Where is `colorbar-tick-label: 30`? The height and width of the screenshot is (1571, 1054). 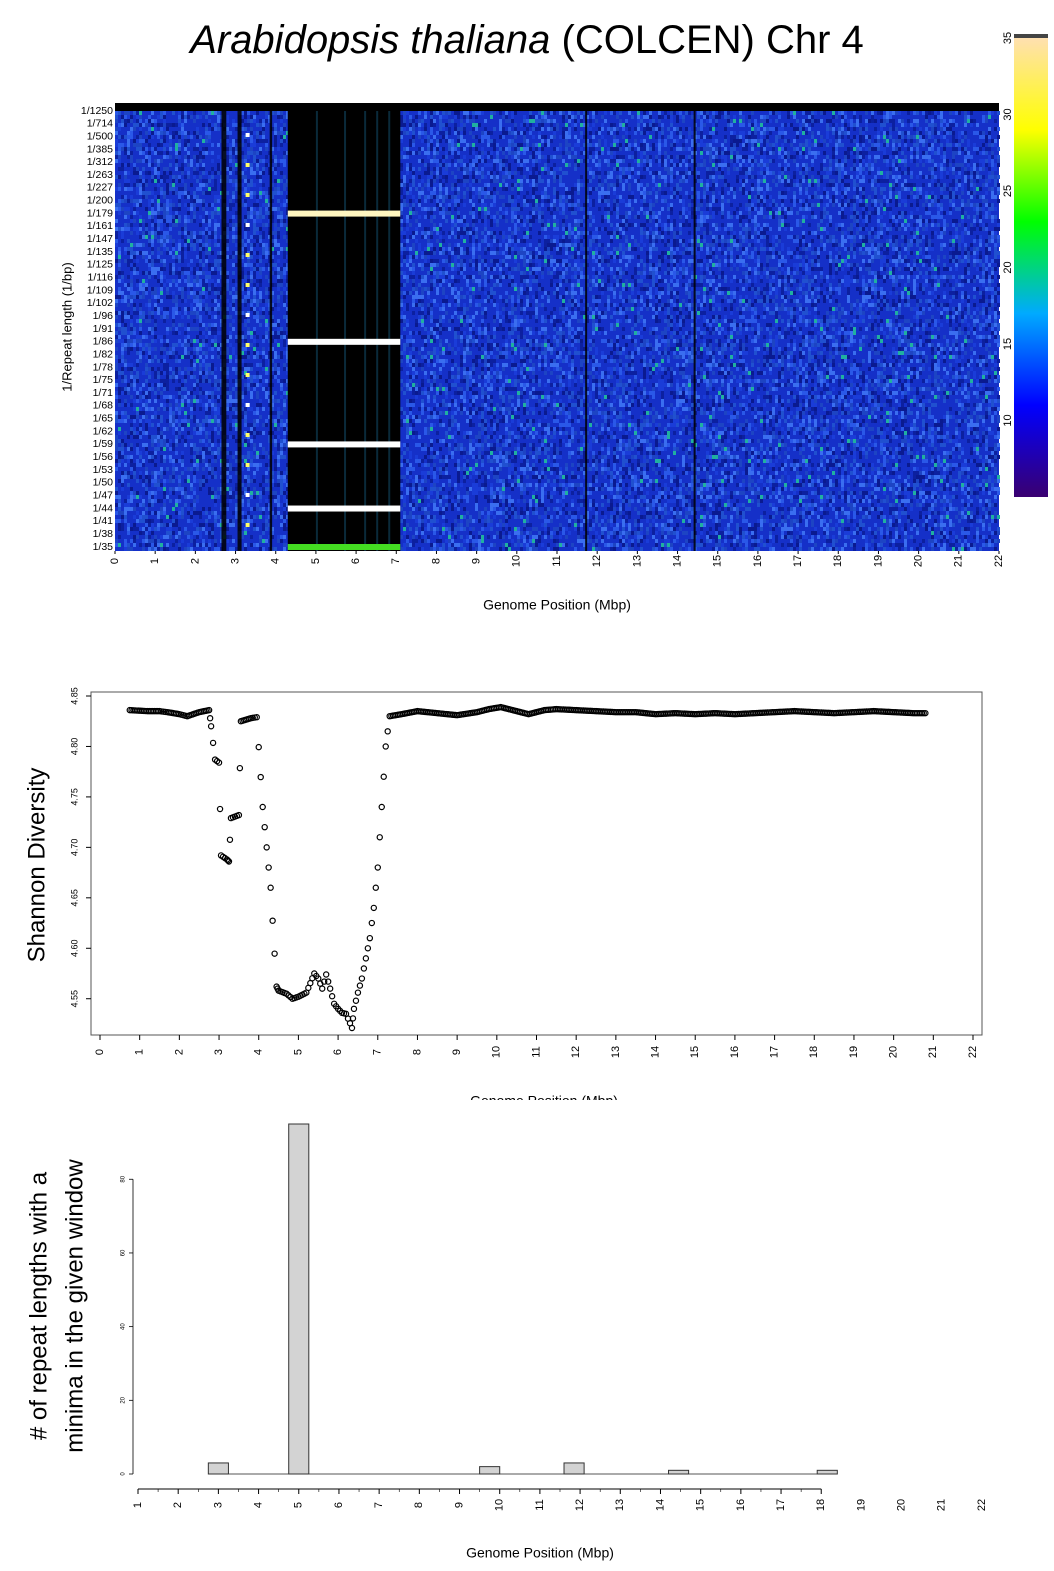
colorbar-tick-label: 30 is located at coordinates (1008, 114).